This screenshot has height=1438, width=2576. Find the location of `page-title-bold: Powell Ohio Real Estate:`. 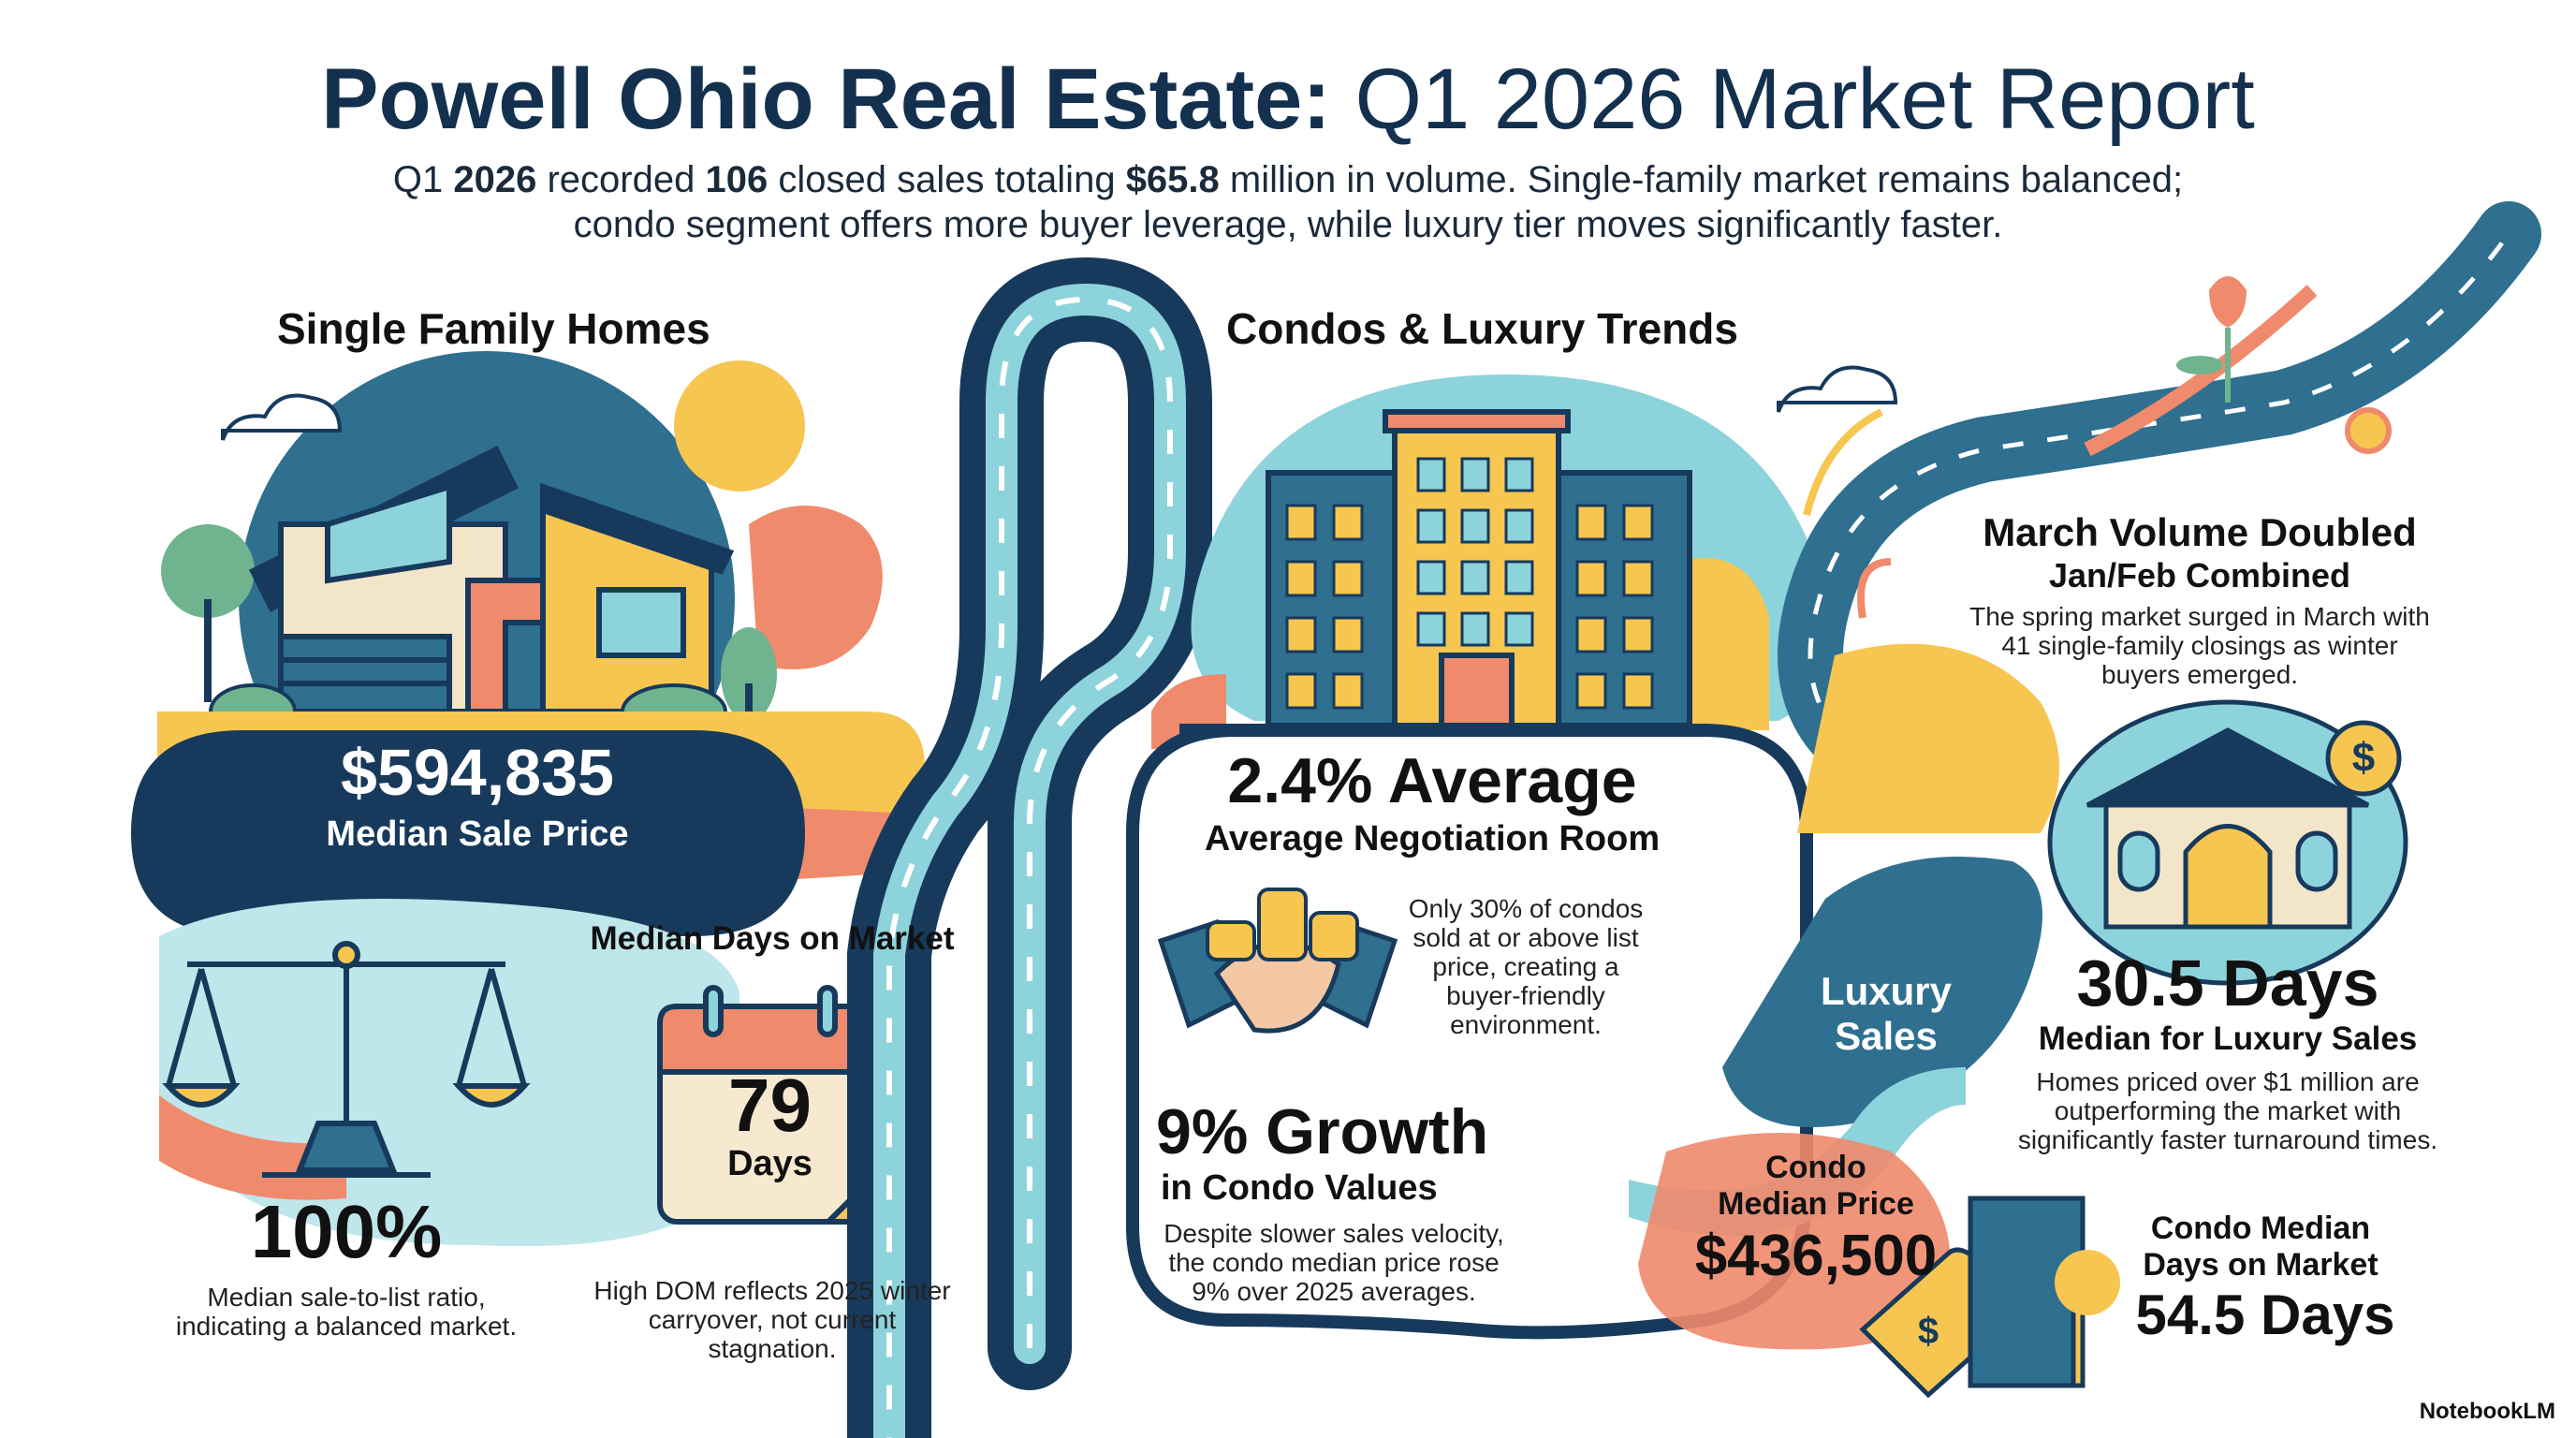

page-title-bold: Powell Ohio Real Estate: is located at coordinates (826, 99).